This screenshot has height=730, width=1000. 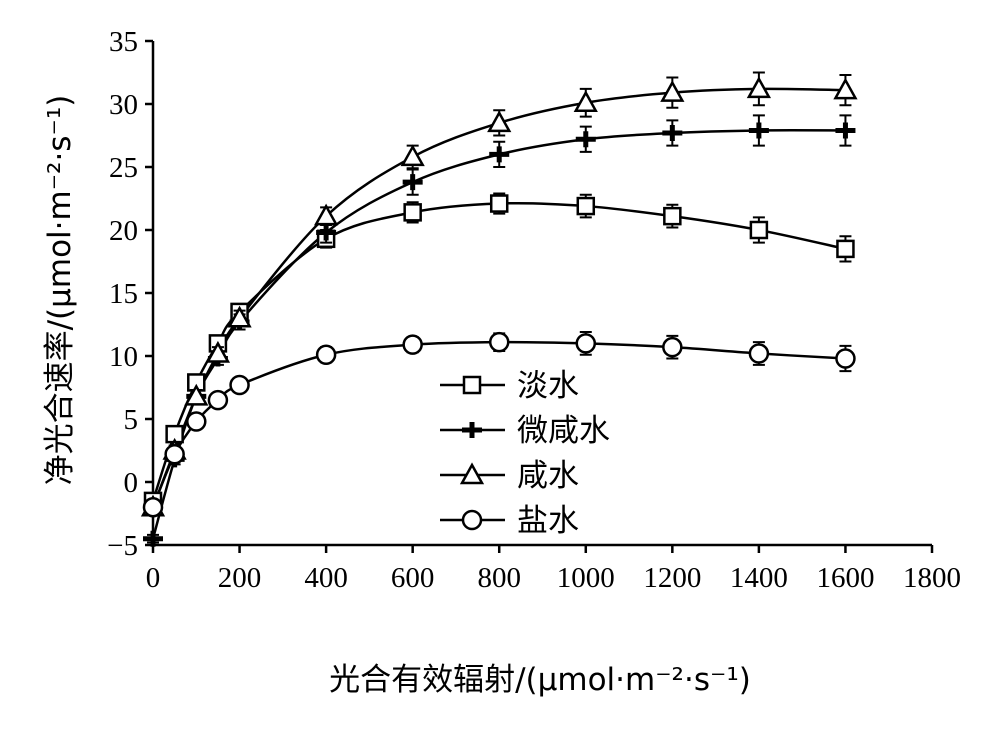 I want to click on y-tick-label: 30, so click(x=123, y=105).